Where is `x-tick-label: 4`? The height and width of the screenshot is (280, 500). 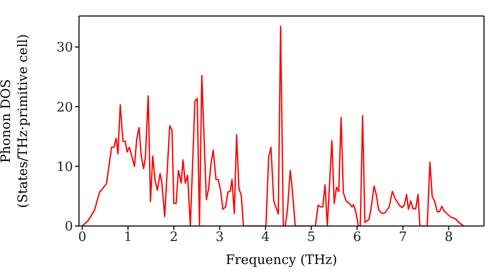 x-tick-label: 4 is located at coordinates (265, 238).